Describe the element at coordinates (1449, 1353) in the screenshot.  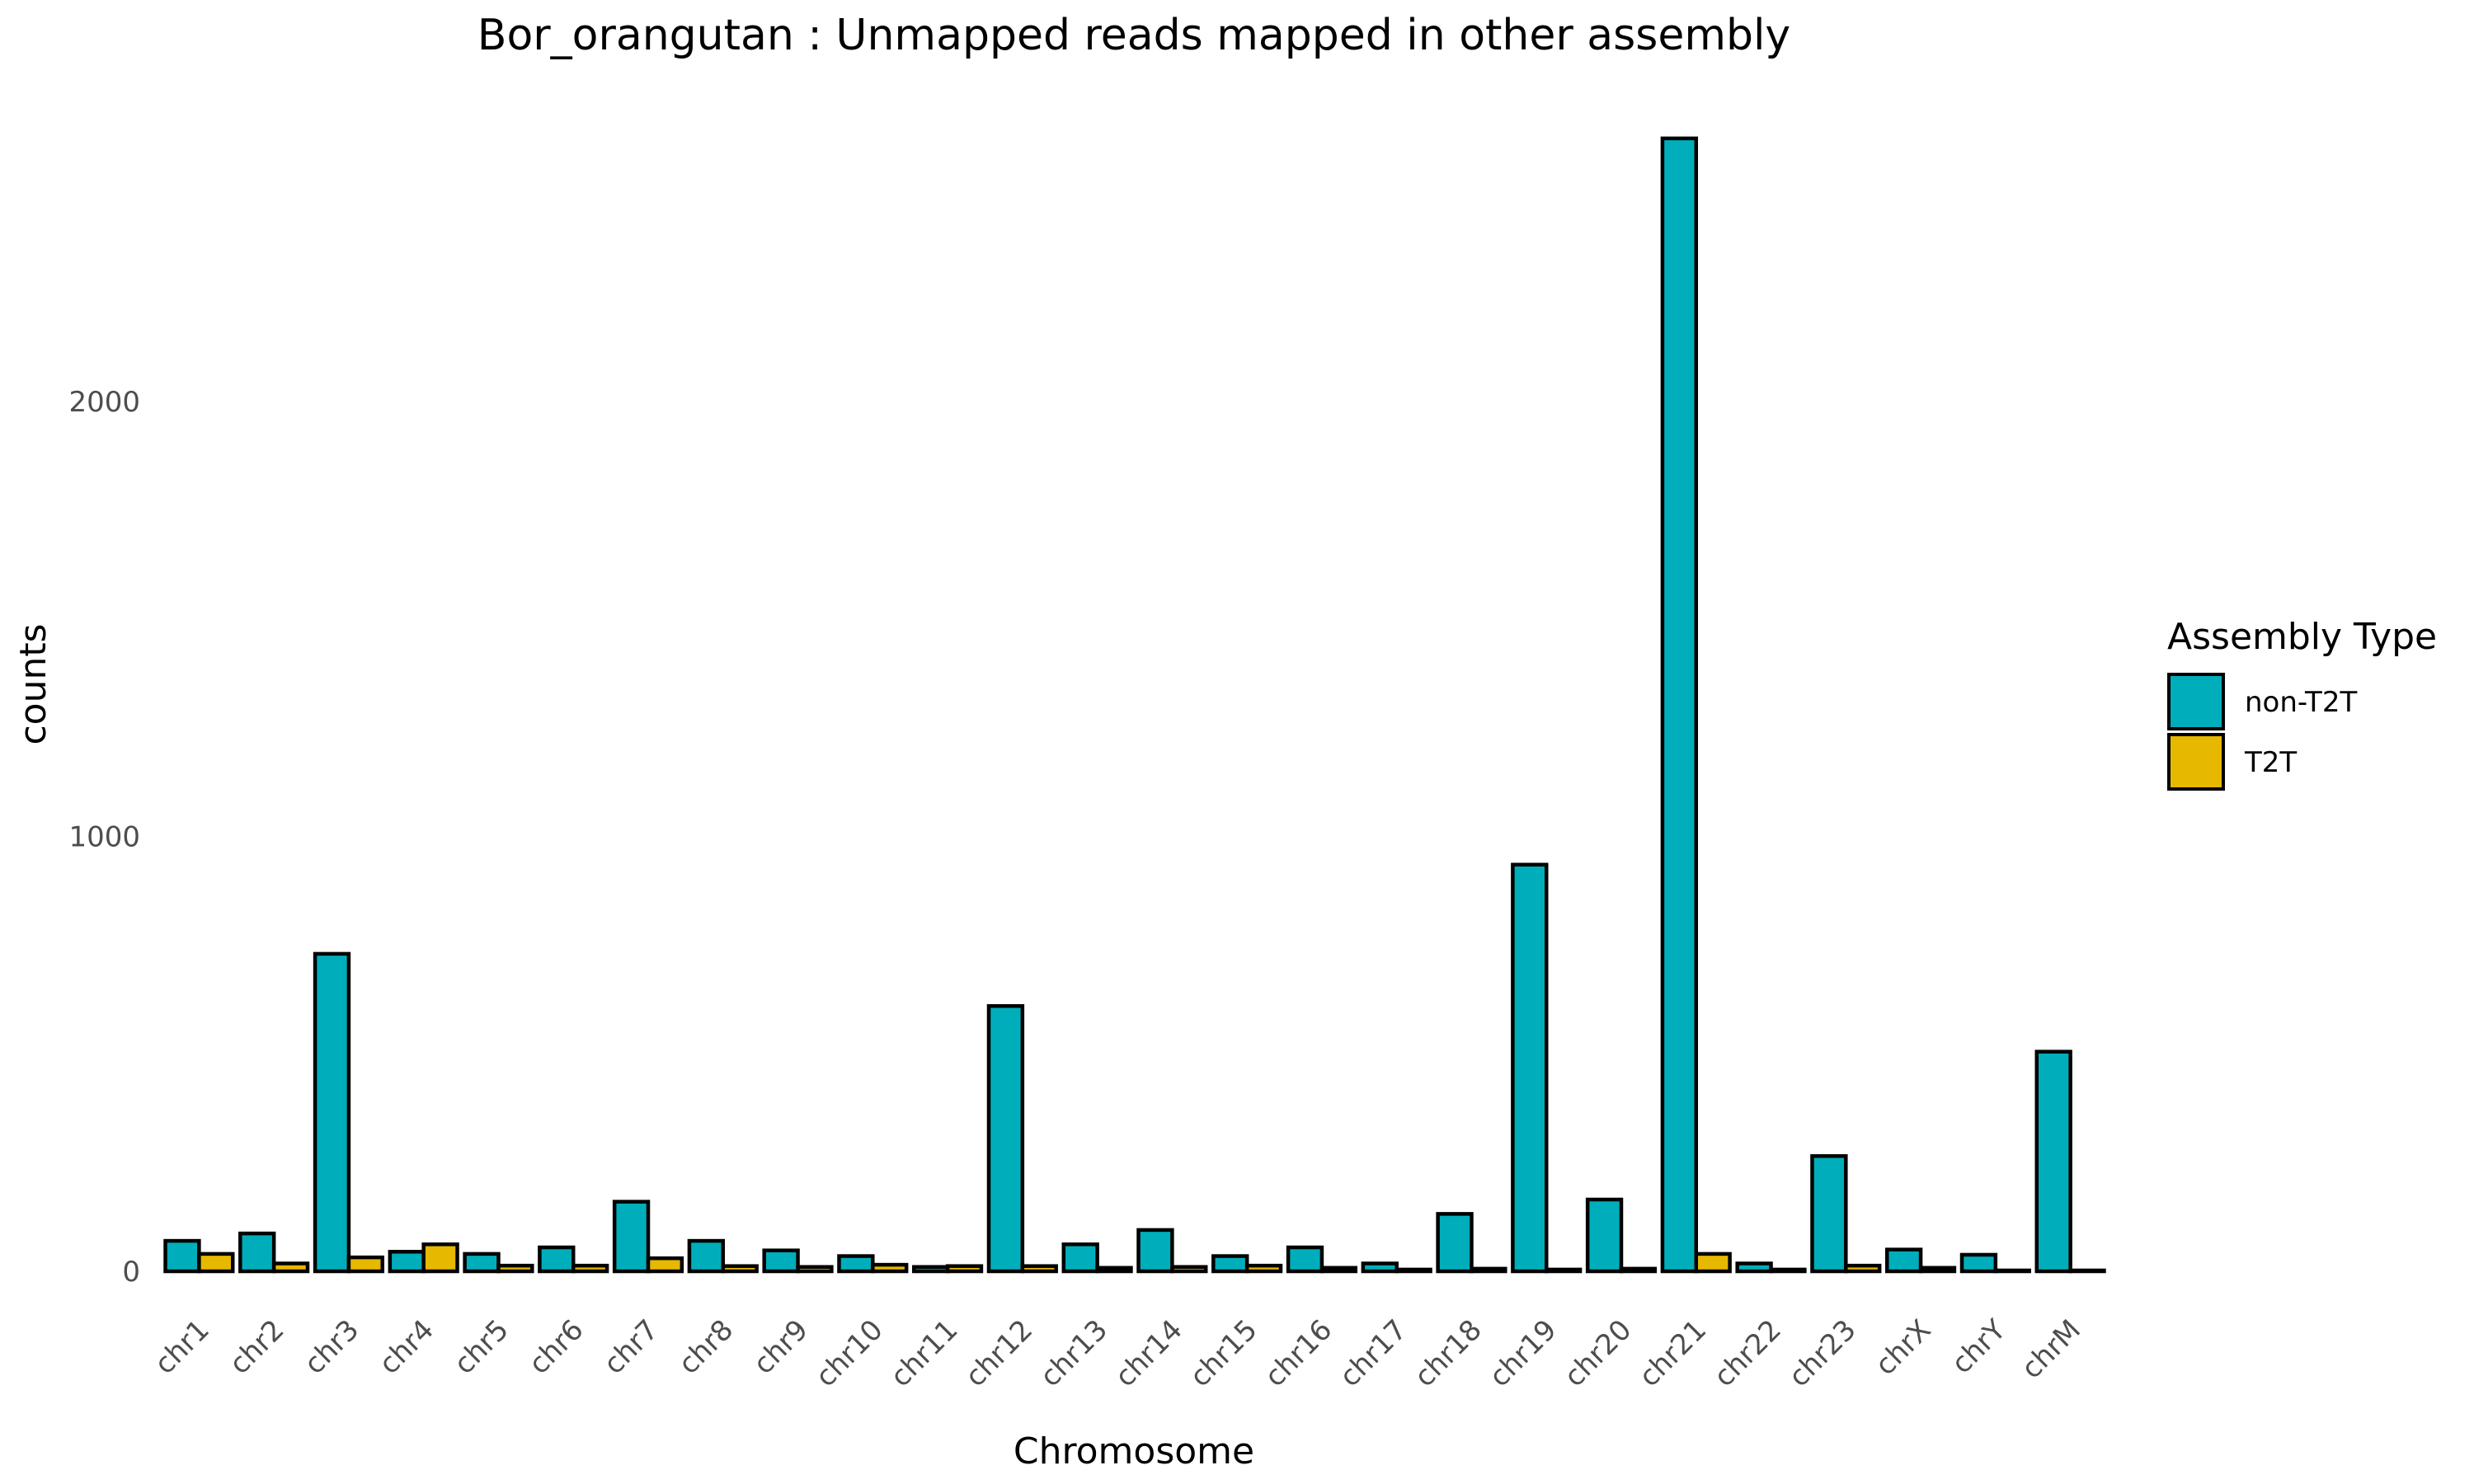
I see `x-tick-label: chr18` at that location.